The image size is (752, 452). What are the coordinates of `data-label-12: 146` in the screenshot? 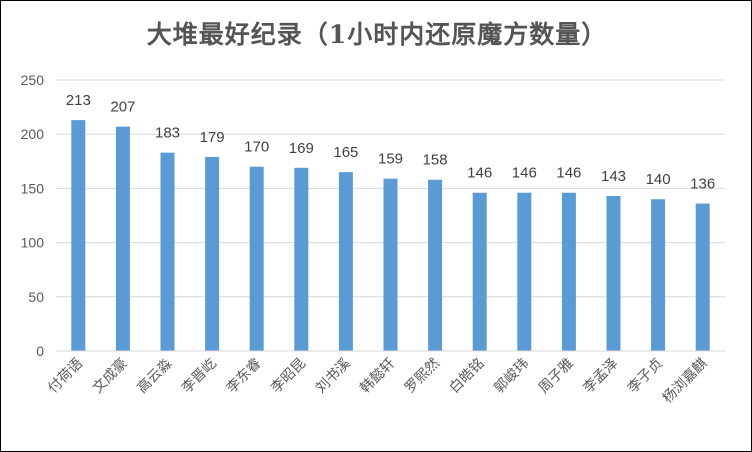 It's located at (568, 173).